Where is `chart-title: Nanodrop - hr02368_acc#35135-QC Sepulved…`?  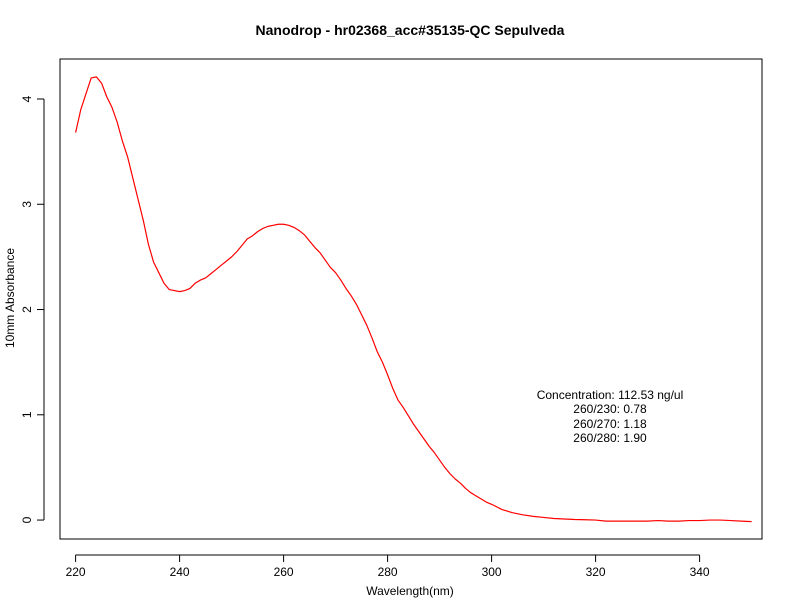 chart-title: Nanodrop - hr02368_acc#35135-QC Sepulved… is located at coordinates (410, 30).